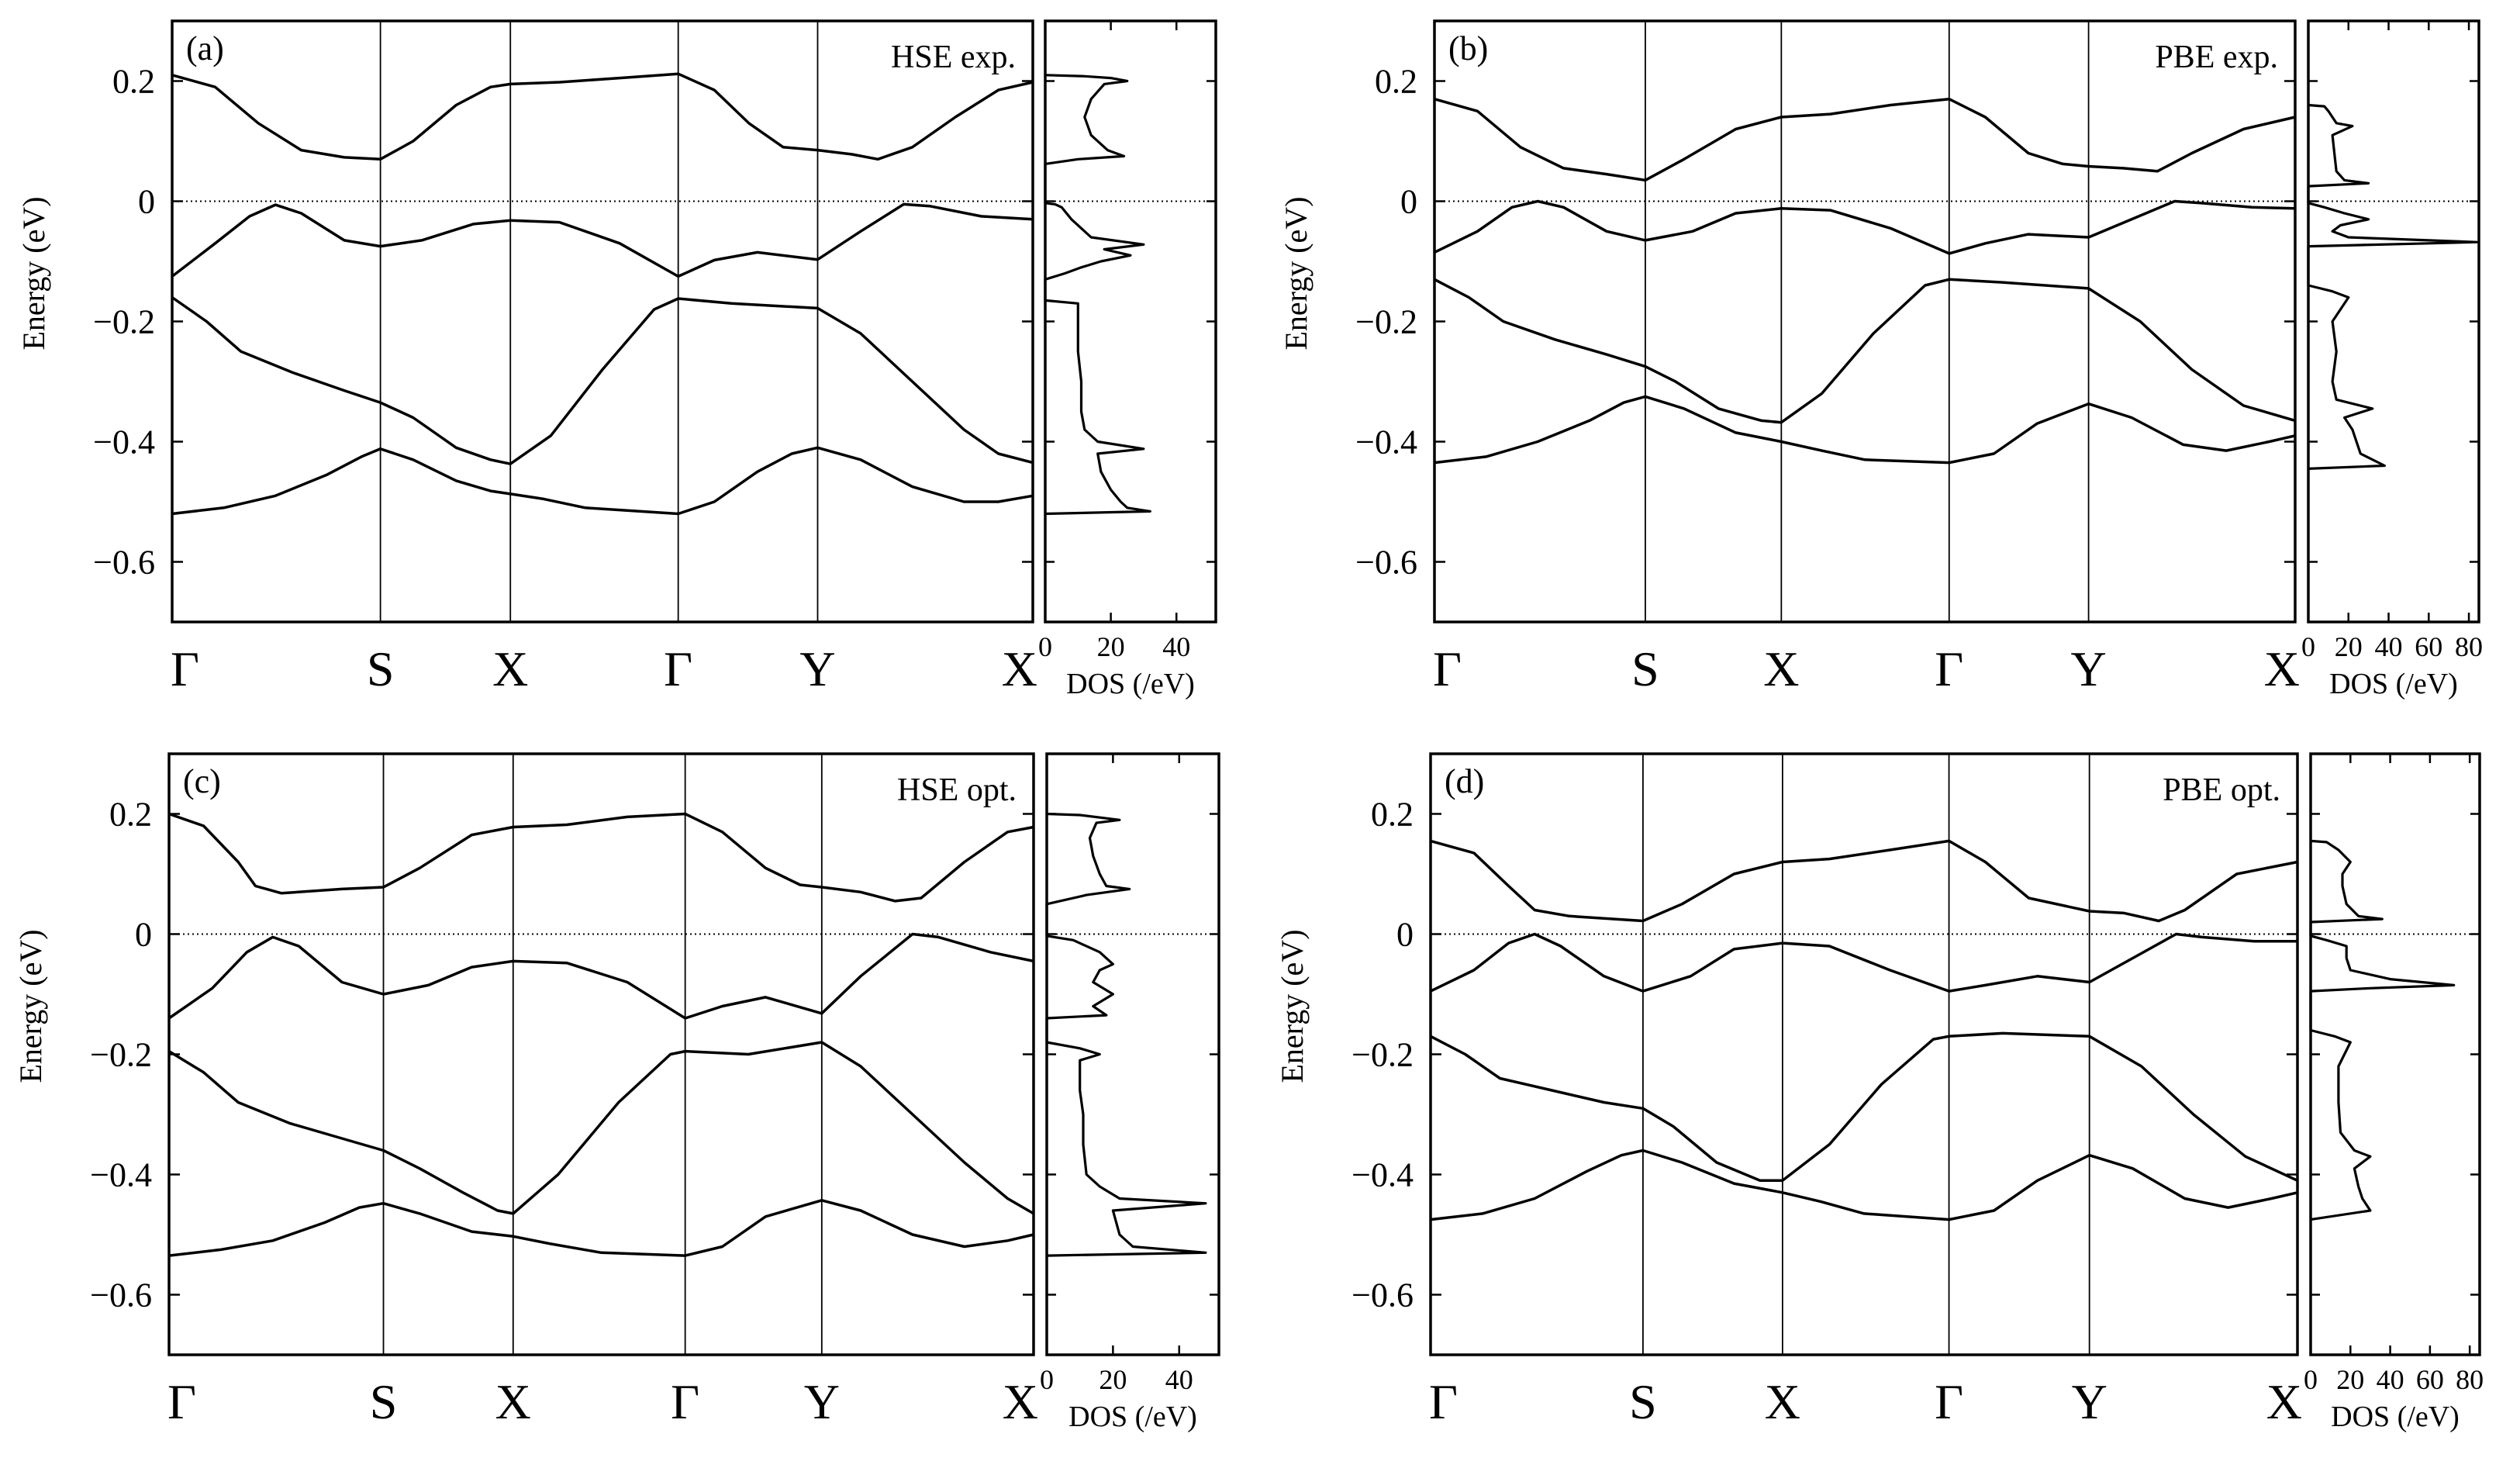 The width and height of the screenshot is (2520, 1475). I want to click on panel-tag: (a), so click(205, 48).